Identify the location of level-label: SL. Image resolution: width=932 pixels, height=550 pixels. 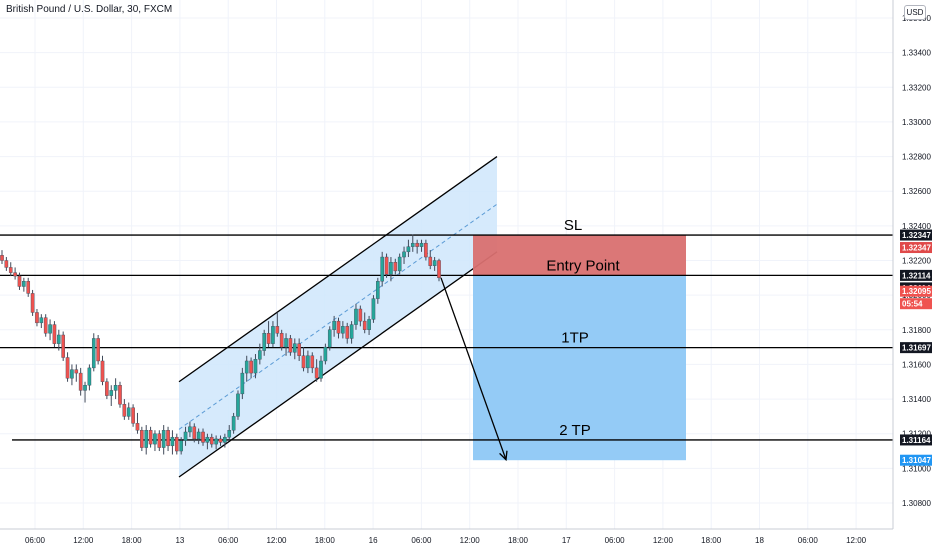
(573, 225).